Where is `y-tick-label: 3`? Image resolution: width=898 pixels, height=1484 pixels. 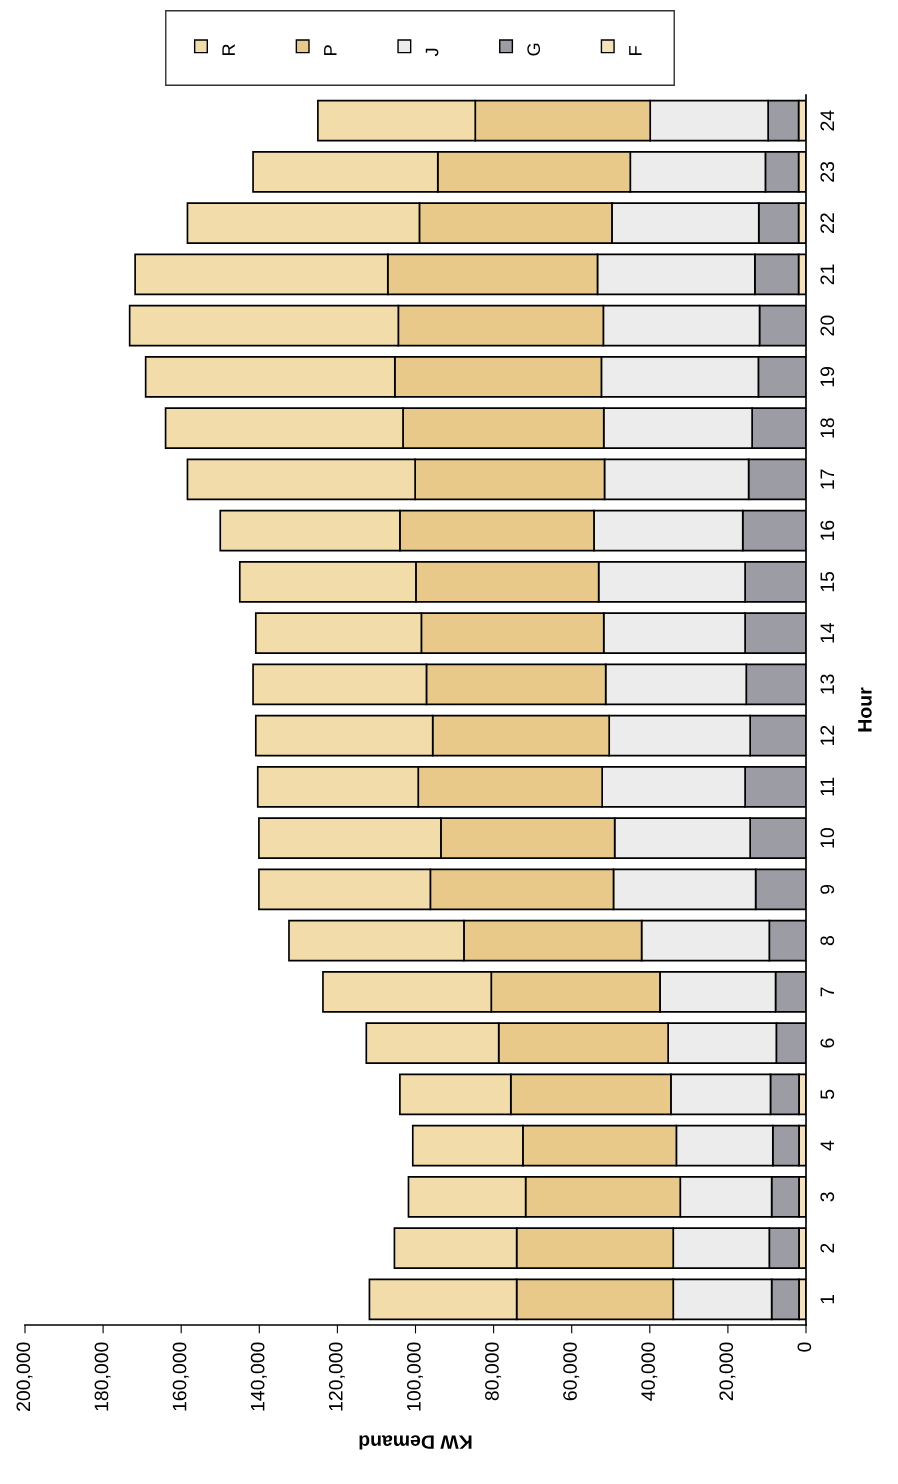 y-tick-label: 3 is located at coordinates (827, 1197).